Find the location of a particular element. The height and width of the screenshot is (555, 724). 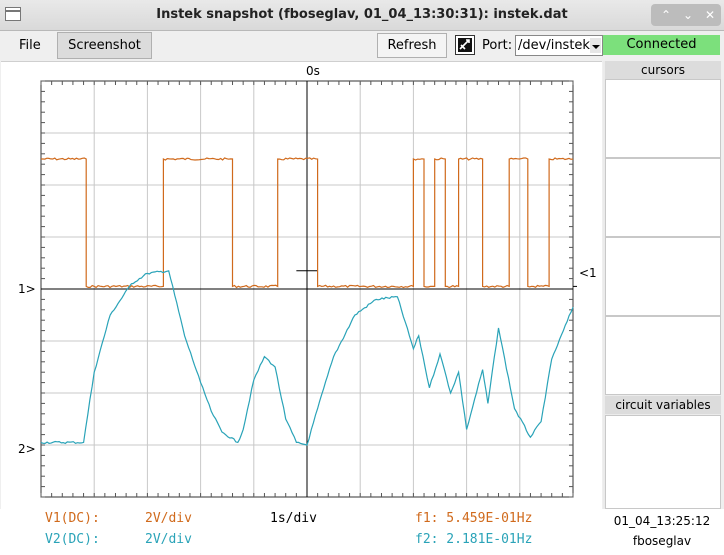

port-select: /dev/instek is located at coordinates (559, 45).